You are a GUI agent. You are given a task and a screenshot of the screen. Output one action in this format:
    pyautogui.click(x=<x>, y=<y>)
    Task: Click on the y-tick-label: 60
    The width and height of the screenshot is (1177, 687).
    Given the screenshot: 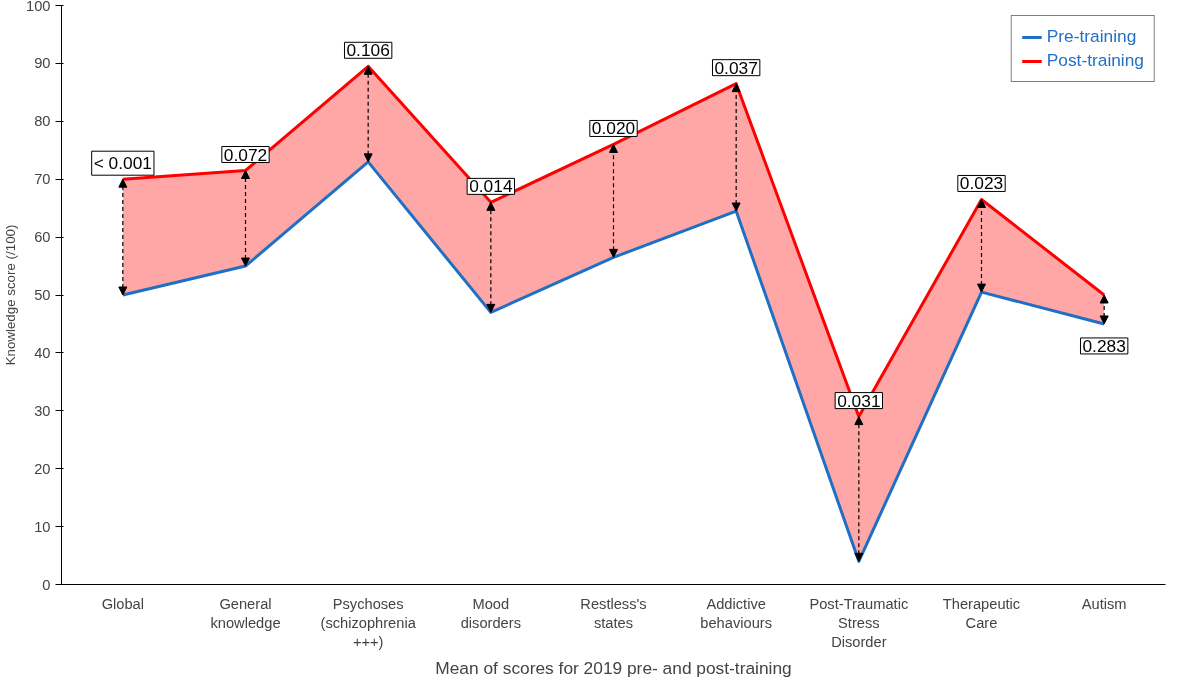 What is the action you would take?
    pyautogui.click(x=42, y=237)
    